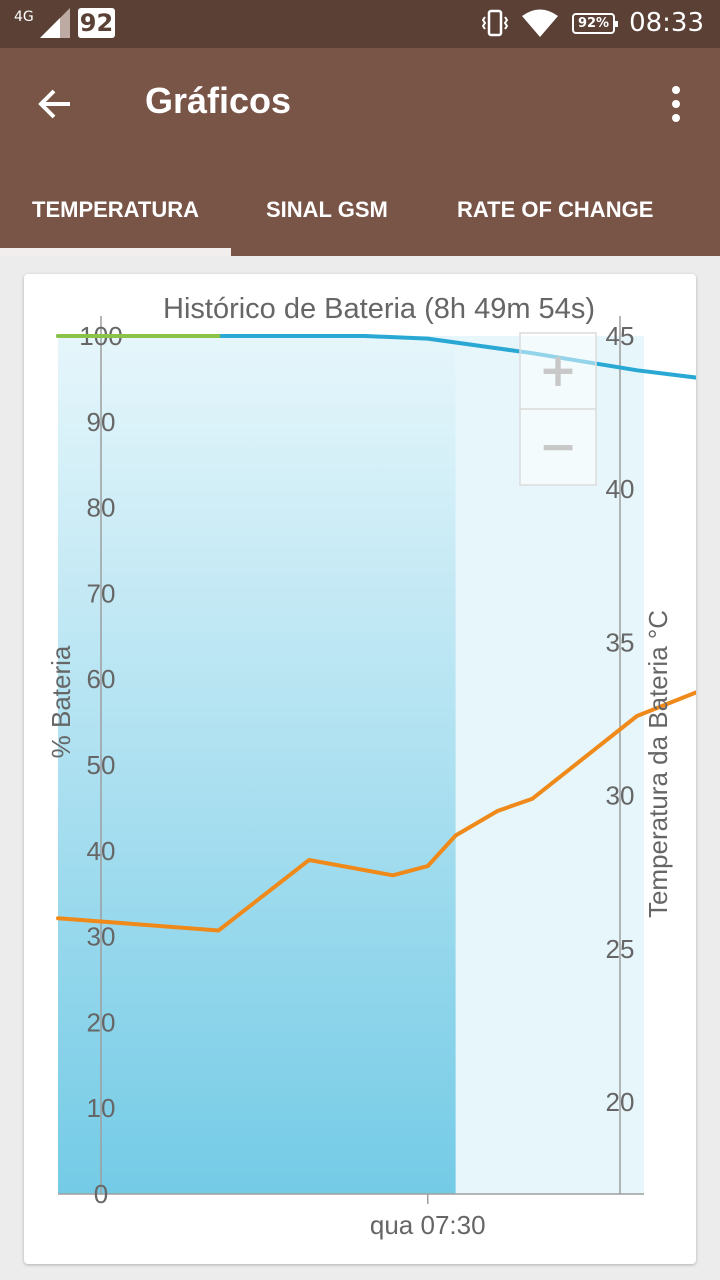 The height and width of the screenshot is (1280, 720). What do you see at coordinates (101, 1194) in the screenshot?
I see `left-tick-label: 0` at bounding box center [101, 1194].